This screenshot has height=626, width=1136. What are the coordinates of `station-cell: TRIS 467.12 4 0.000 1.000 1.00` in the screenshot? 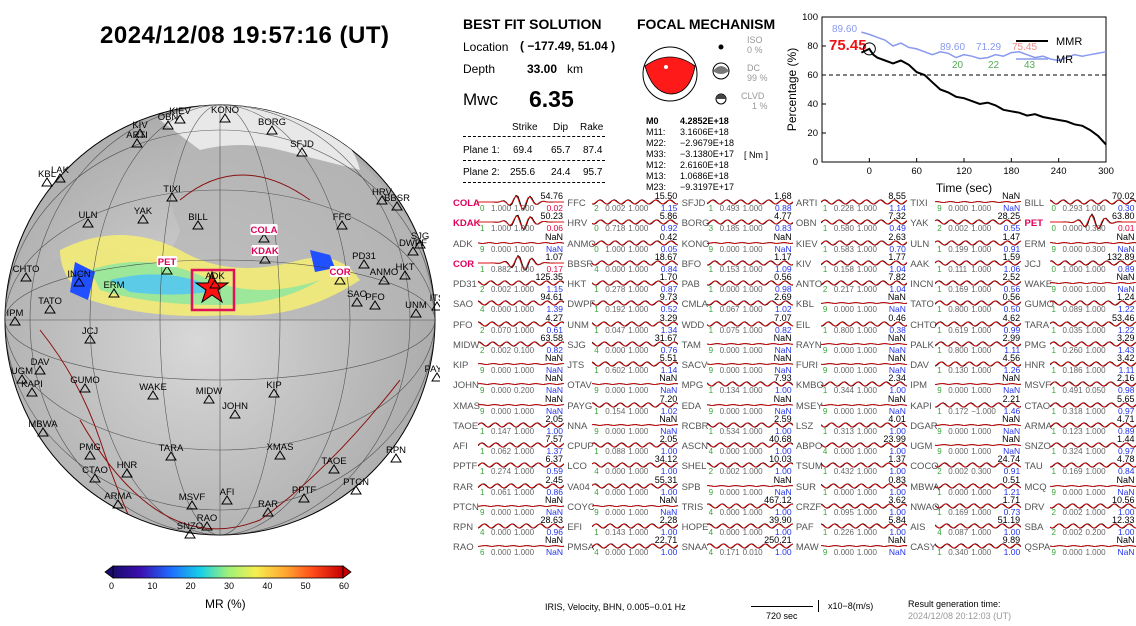 It's located at (736, 506).